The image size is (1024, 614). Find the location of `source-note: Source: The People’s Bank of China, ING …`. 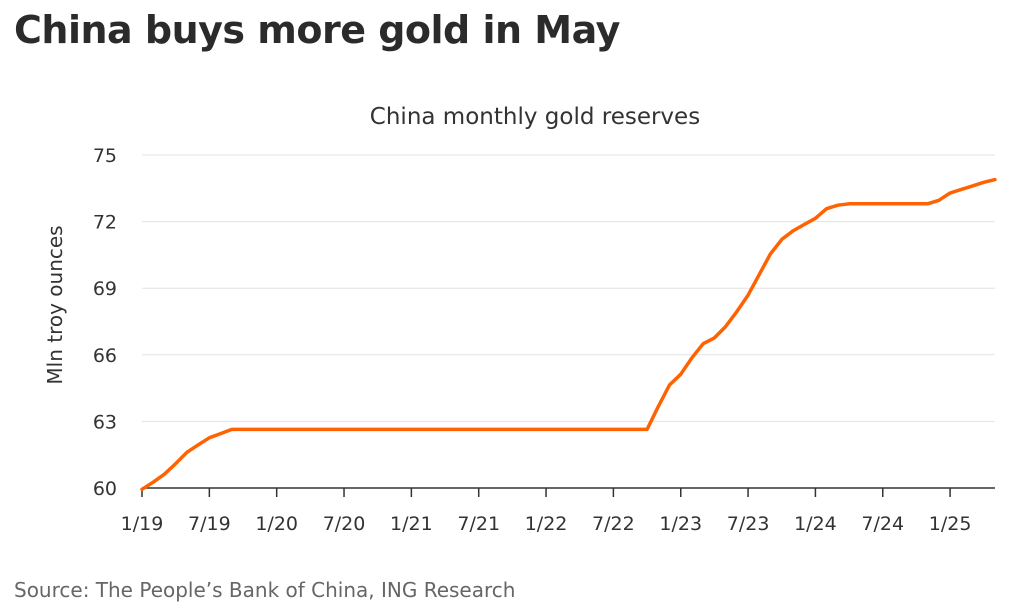

source-note: Source: The People’s Bank of China, ING … is located at coordinates (265, 590).